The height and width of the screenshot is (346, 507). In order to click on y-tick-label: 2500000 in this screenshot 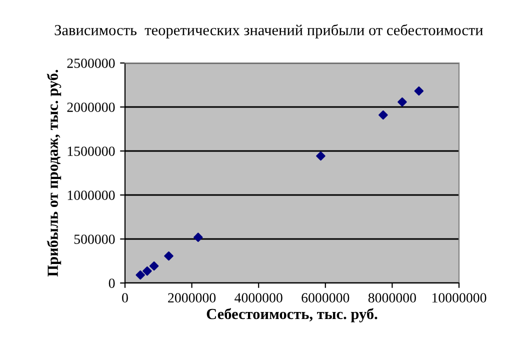, I will do `click(91, 63)`.